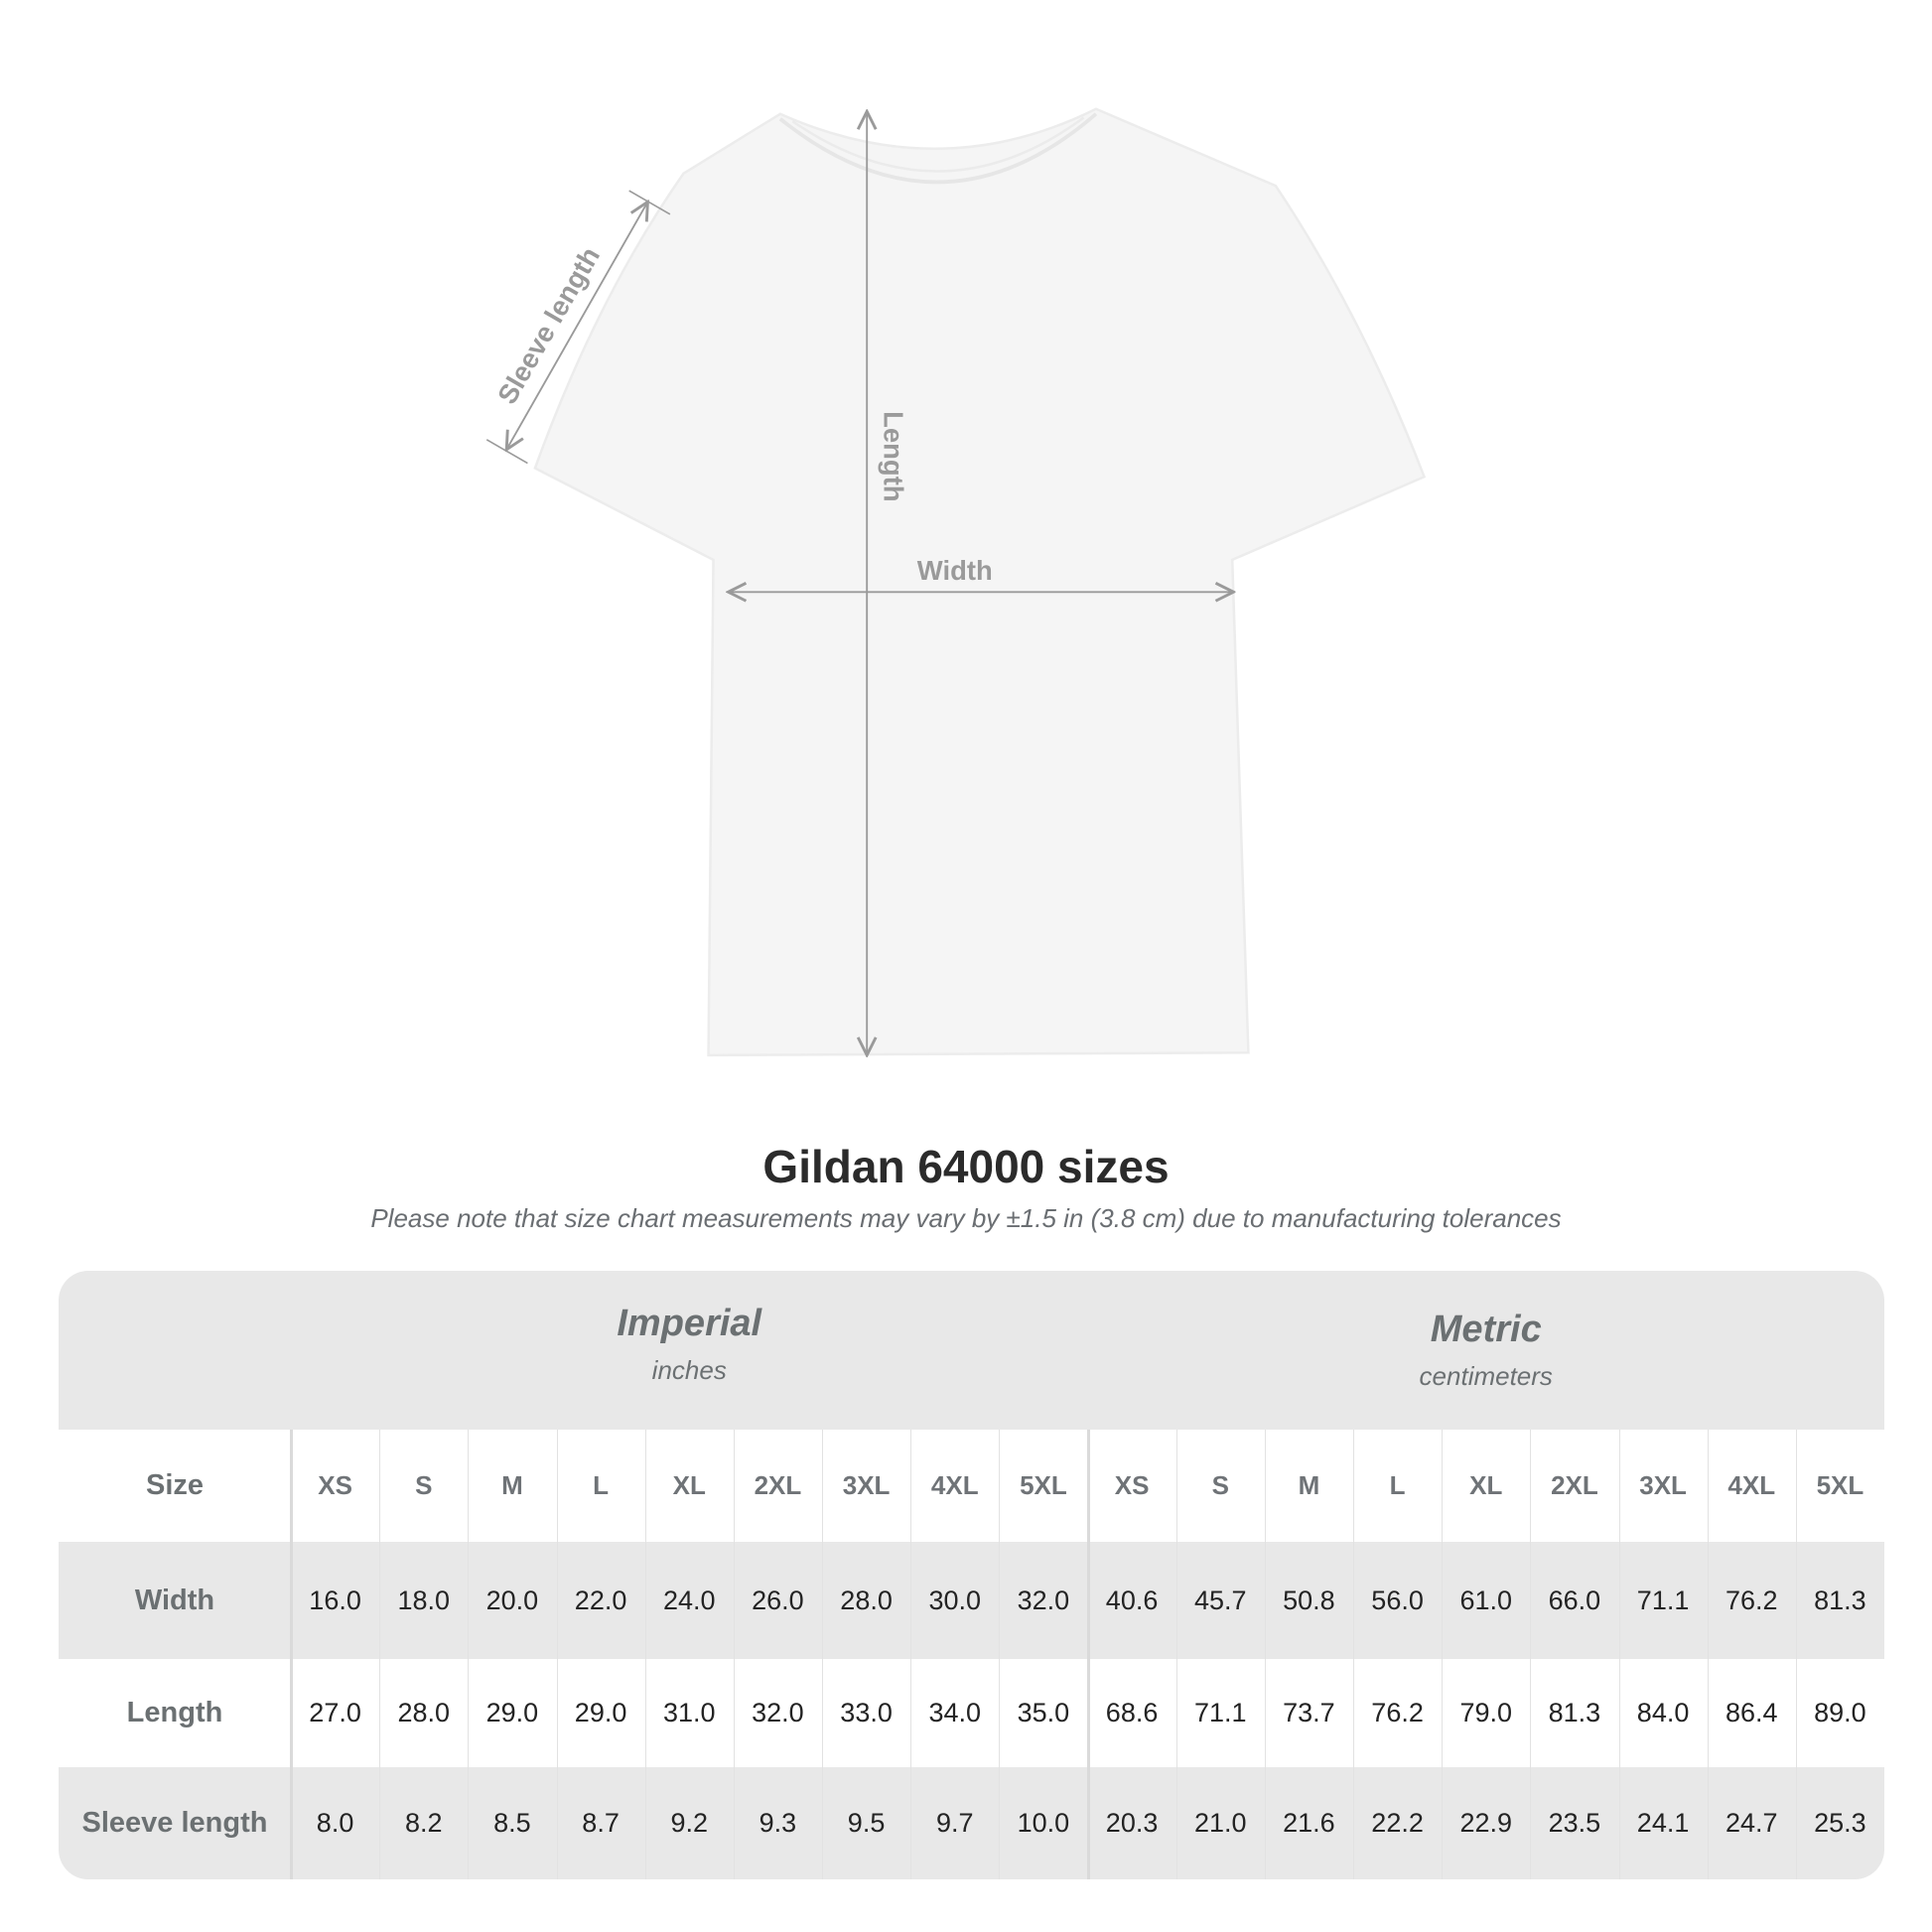  What do you see at coordinates (512, 1600) in the screenshot?
I see `table-cell-imperial: 20.0` at bounding box center [512, 1600].